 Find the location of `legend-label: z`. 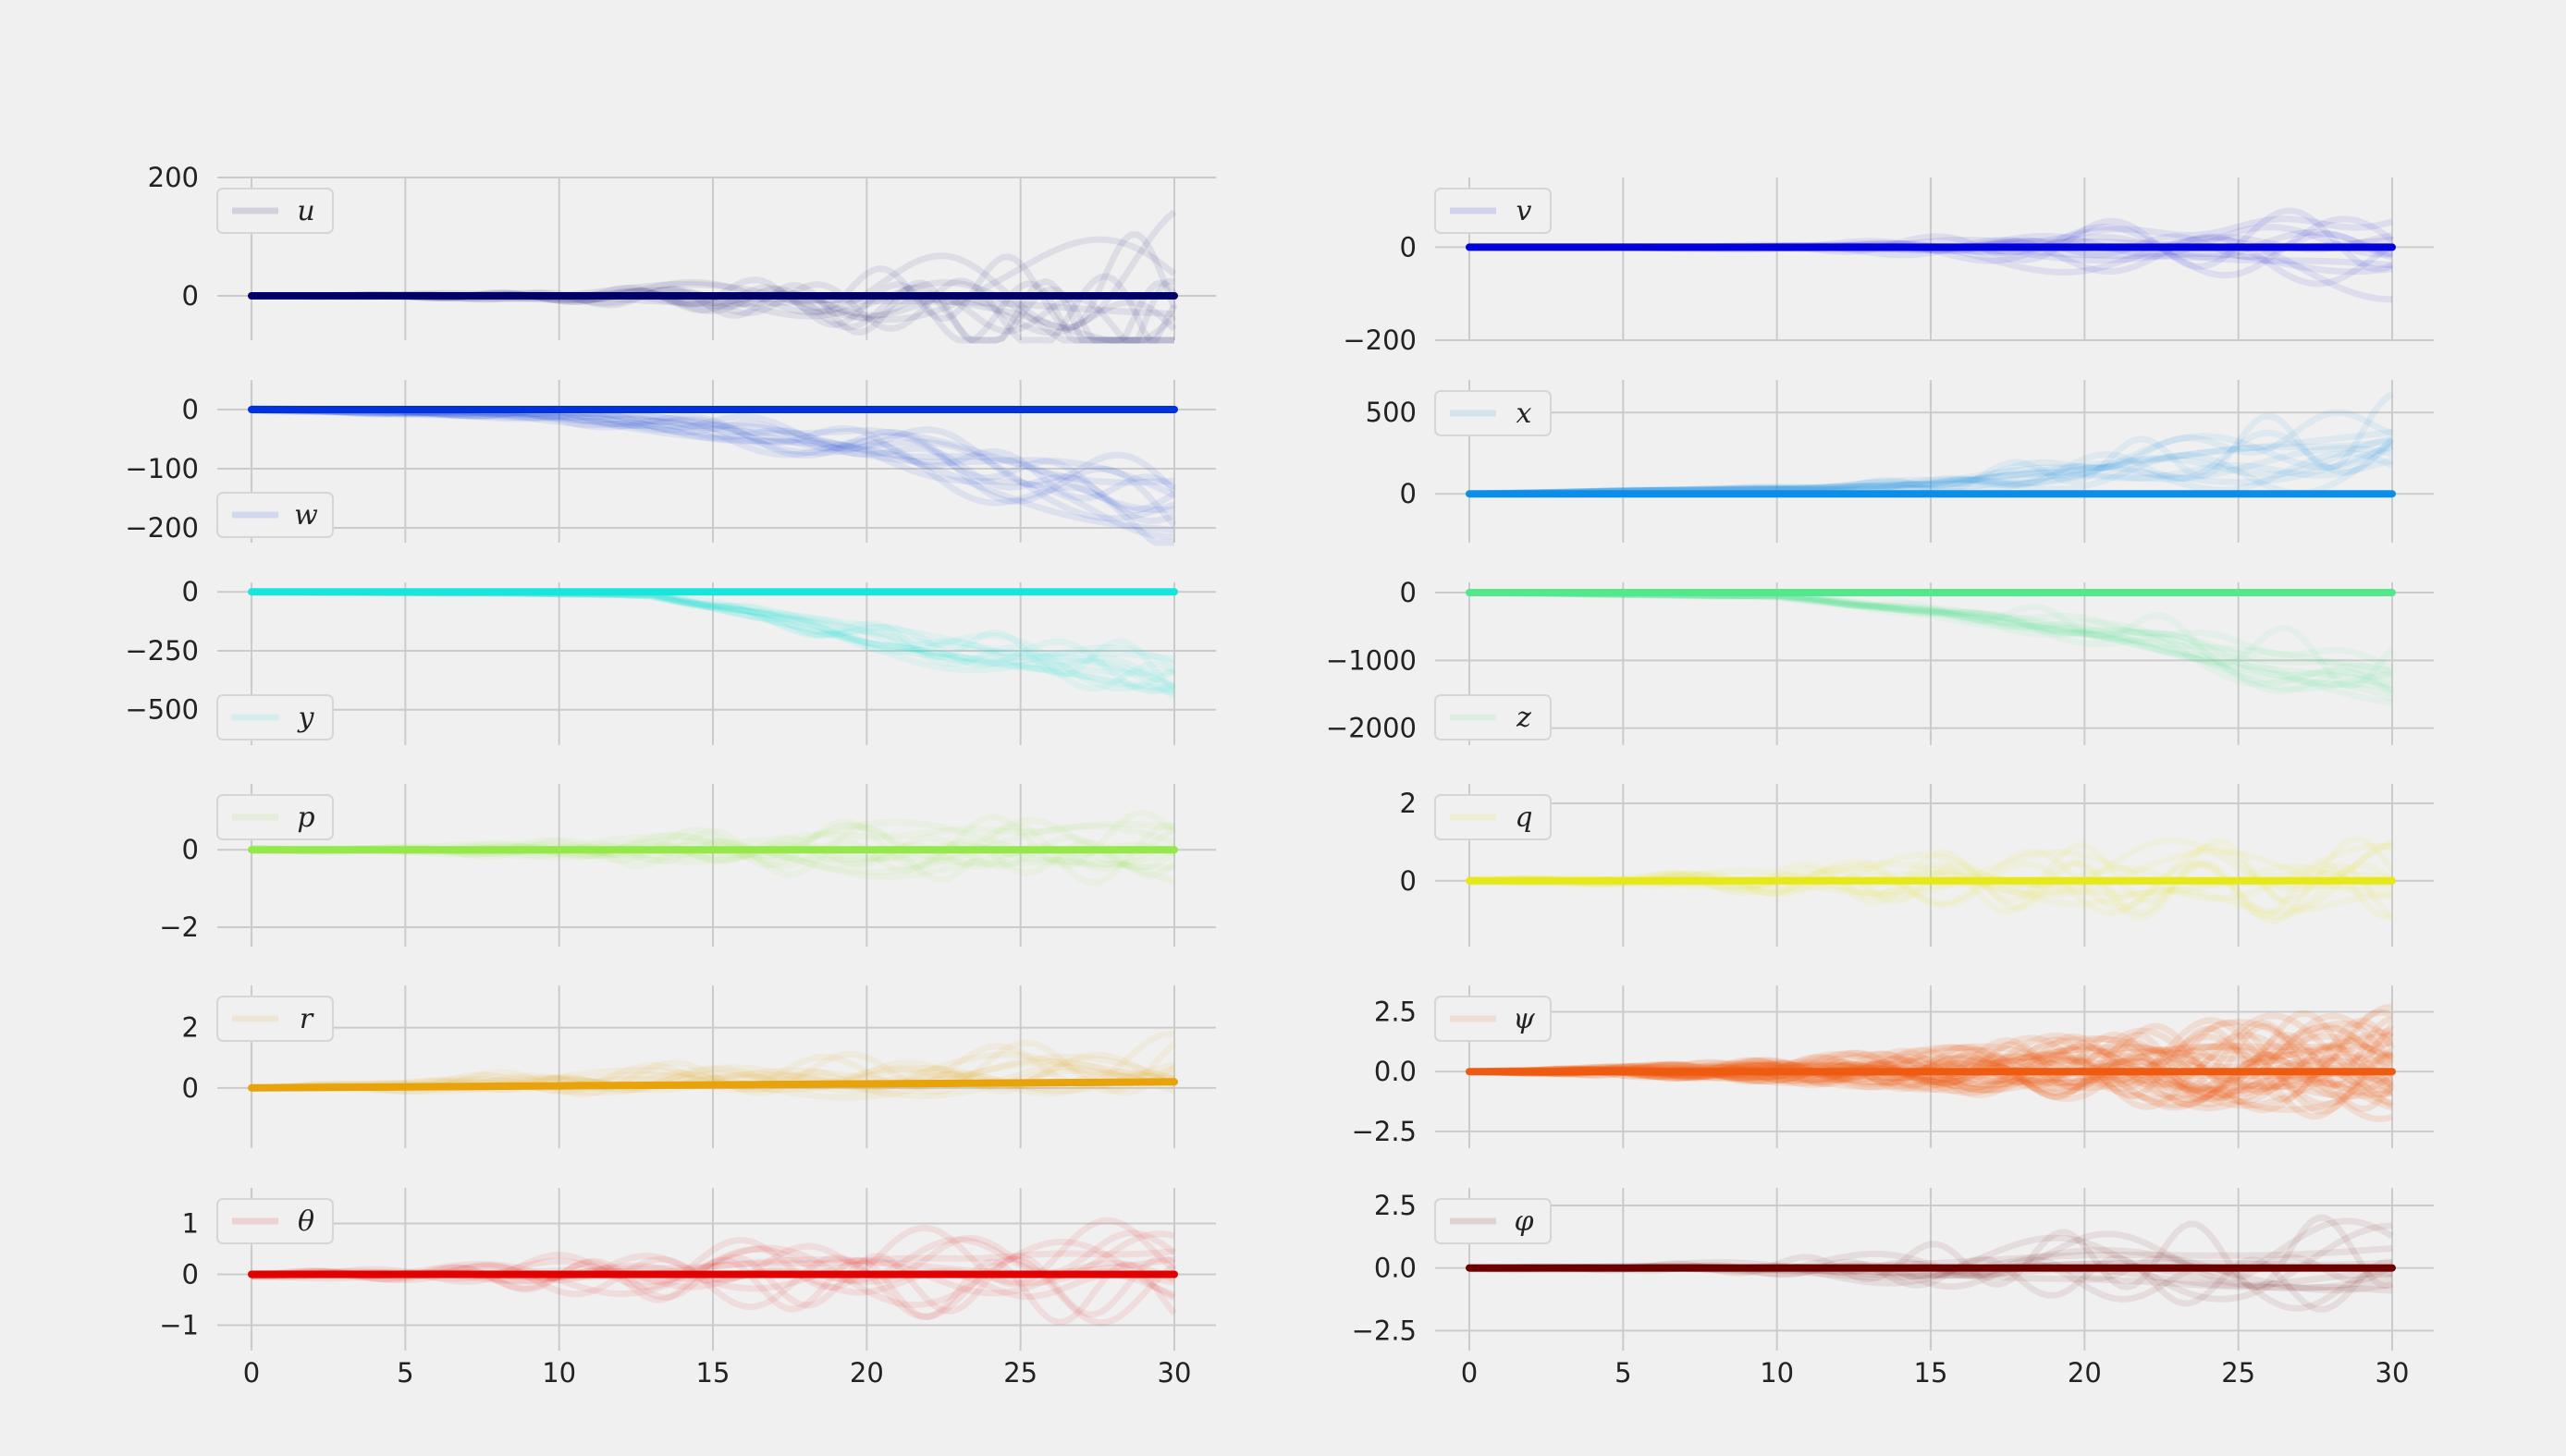

legend-label: z is located at coordinates (1523, 718).